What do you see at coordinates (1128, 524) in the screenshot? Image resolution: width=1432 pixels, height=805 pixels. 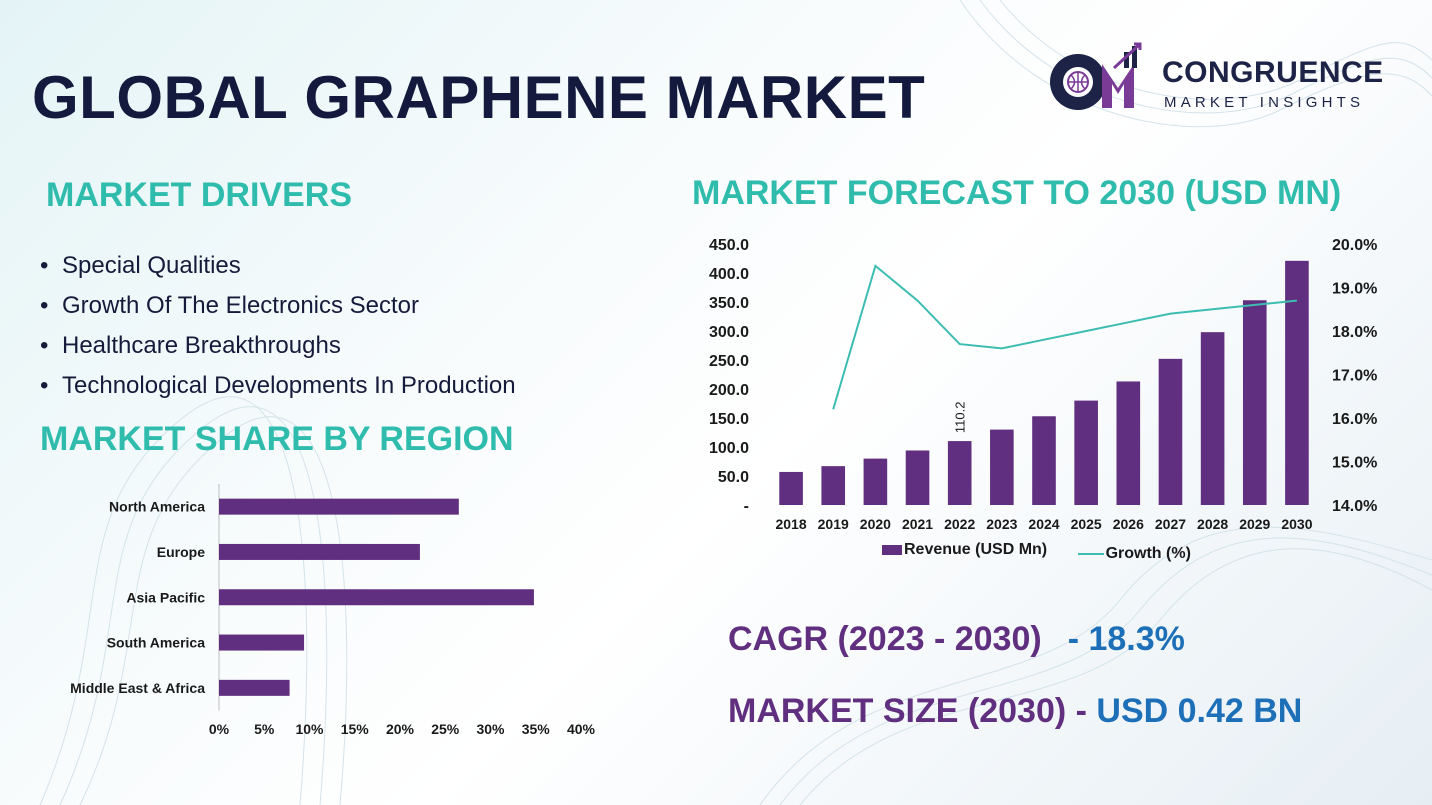 I see `x-tick-label: 2026` at bounding box center [1128, 524].